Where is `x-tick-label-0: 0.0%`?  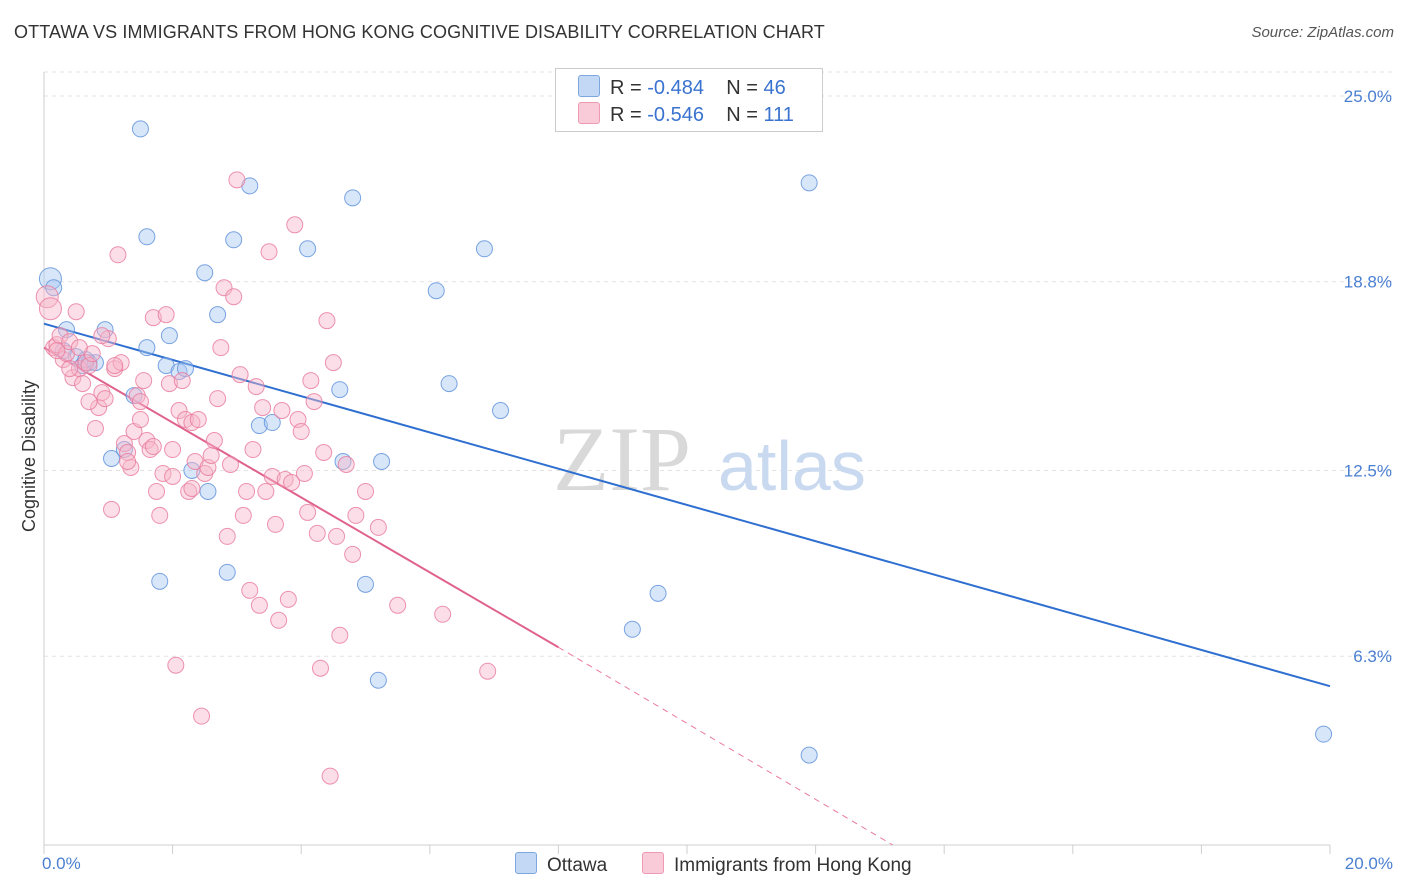
x-tick-label-0: 0.0% is located at coordinates (61, 863).